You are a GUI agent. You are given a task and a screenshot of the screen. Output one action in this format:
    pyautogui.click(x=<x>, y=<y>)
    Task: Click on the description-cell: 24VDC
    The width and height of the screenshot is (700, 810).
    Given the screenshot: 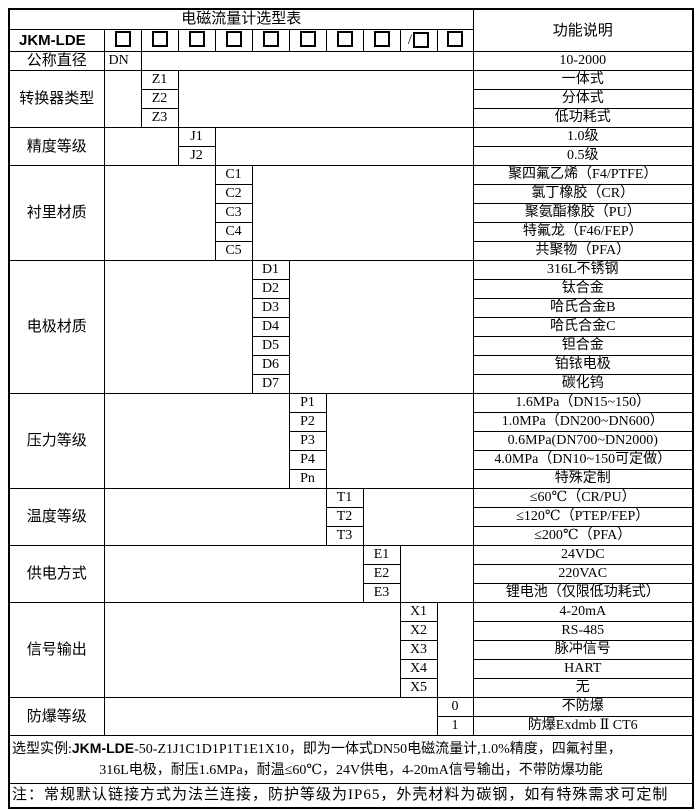 What is the action you would take?
    pyautogui.click(x=583, y=555)
    